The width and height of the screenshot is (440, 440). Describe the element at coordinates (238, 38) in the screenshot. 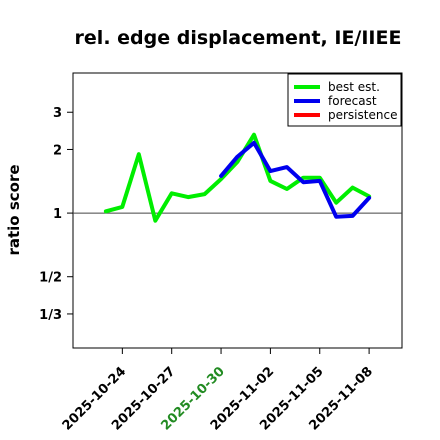

I see `chart-title: rel. edge displacement, IE/IIEE` at that location.